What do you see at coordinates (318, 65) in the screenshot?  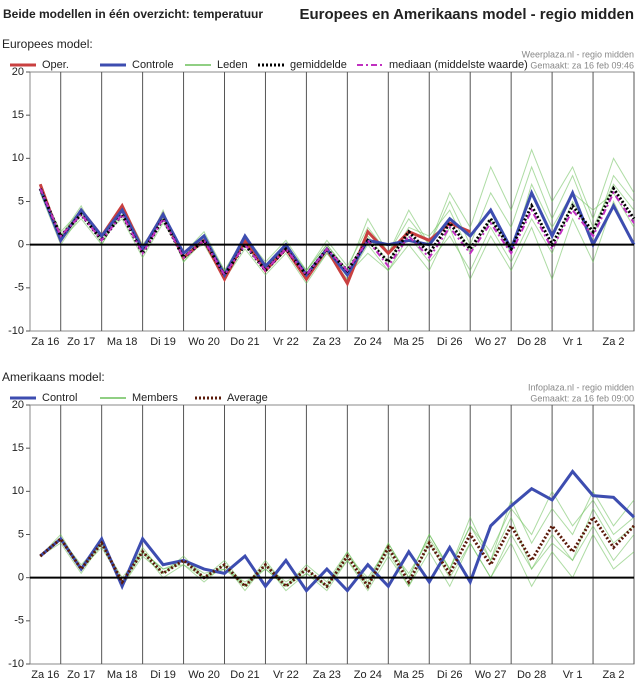 I see `legend-label: gemiddelde` at bounding box center [318, 65].